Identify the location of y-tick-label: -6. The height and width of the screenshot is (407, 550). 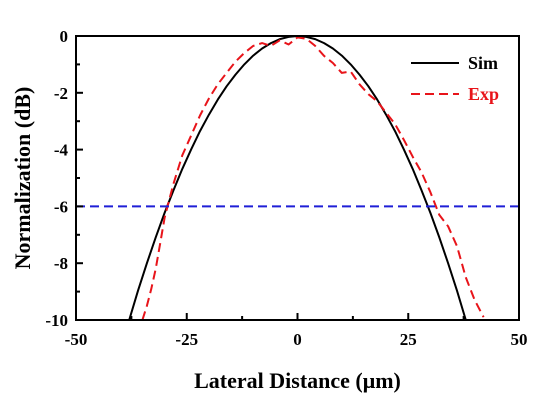
(61, 206).